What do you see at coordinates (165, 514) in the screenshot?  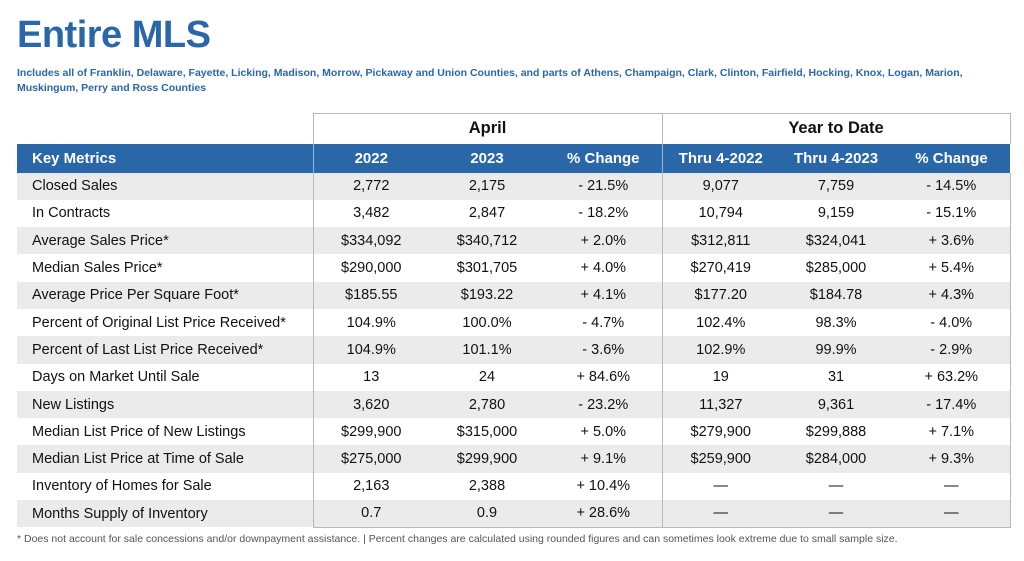 I see `metric-name: Months Supply of Inventory` at bounding box center [165, 514].